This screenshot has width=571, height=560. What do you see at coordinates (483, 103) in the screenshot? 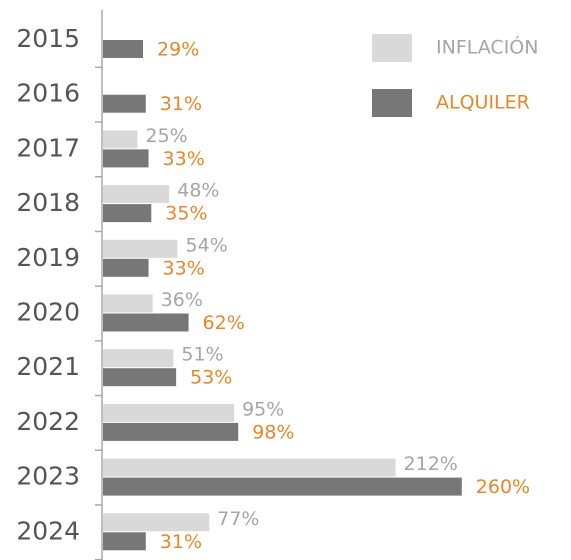
I see `legend-label: ALQUILER` at bounding box center [483, 103].